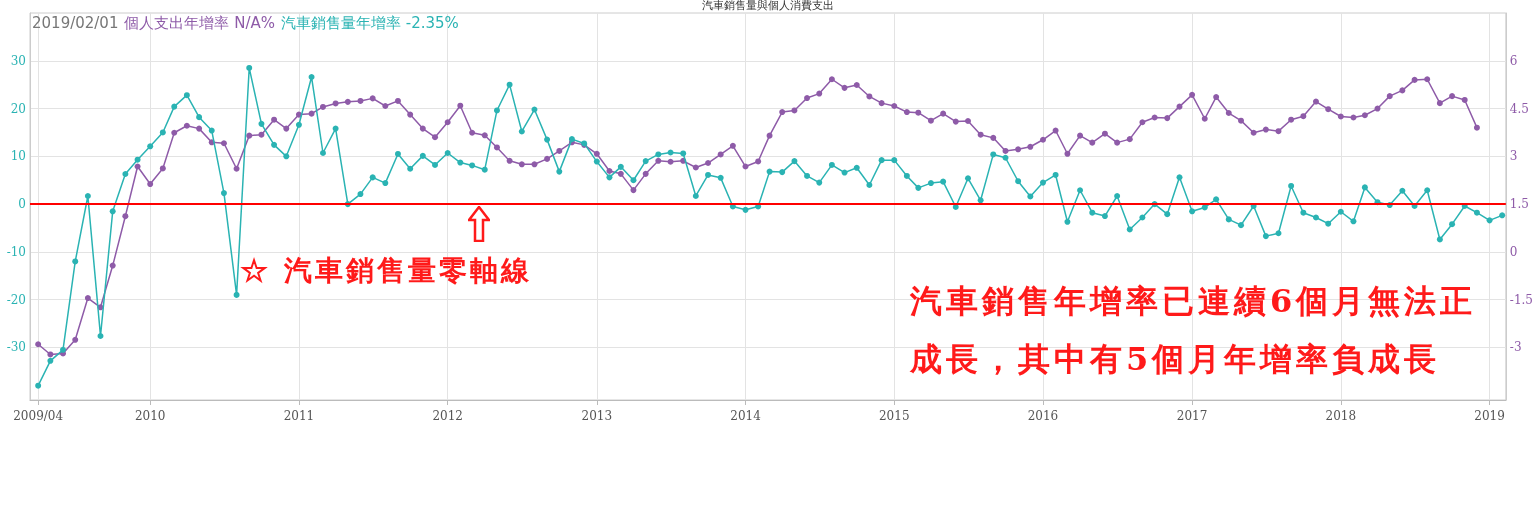 The image size is (1536, 508). I want to click on y-tick-label: -10, so click(16, 251).